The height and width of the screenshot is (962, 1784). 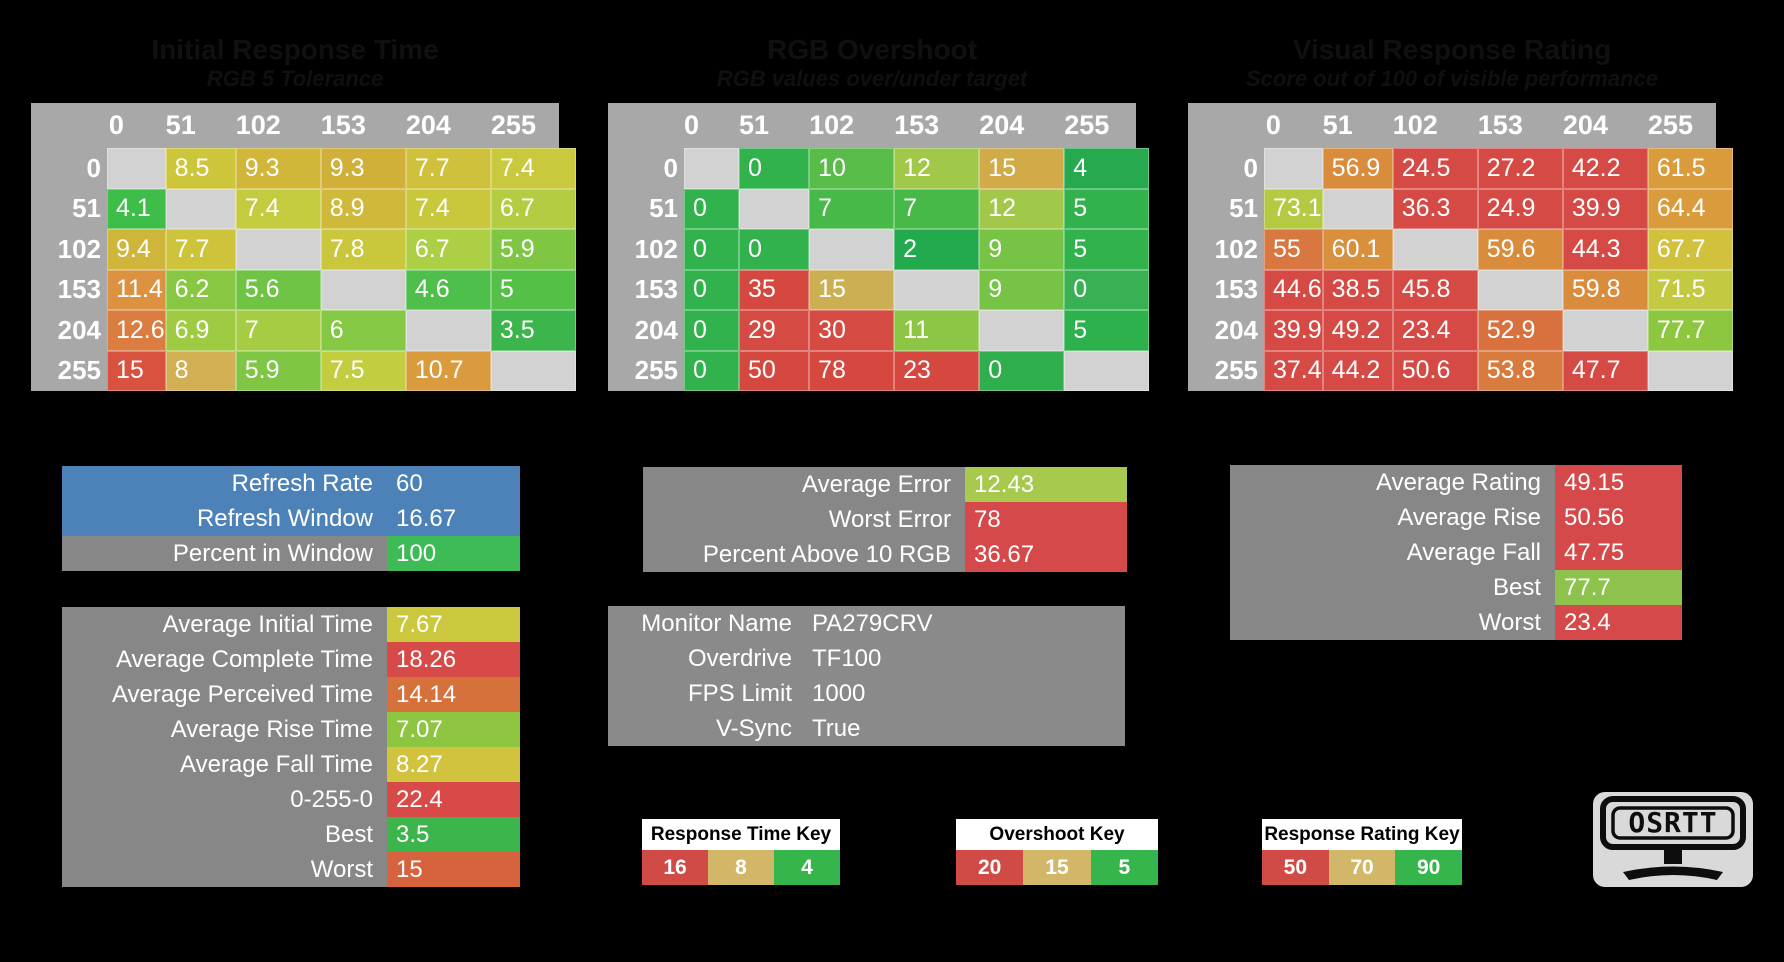 I want to click on col-header: 51, so click(x=754, y=125).